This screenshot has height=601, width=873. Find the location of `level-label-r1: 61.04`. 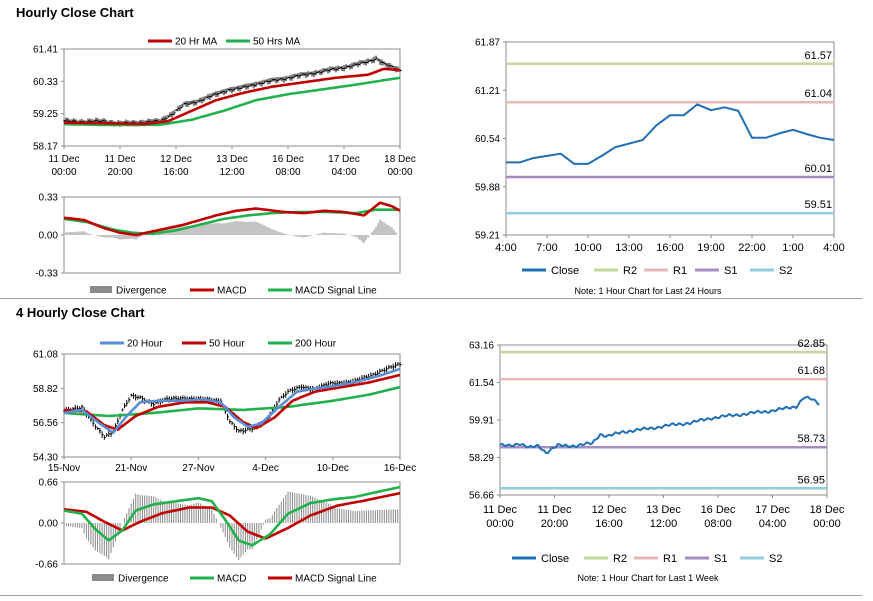

level-label-r1: 61.04 is located at coordinates (818, 94).